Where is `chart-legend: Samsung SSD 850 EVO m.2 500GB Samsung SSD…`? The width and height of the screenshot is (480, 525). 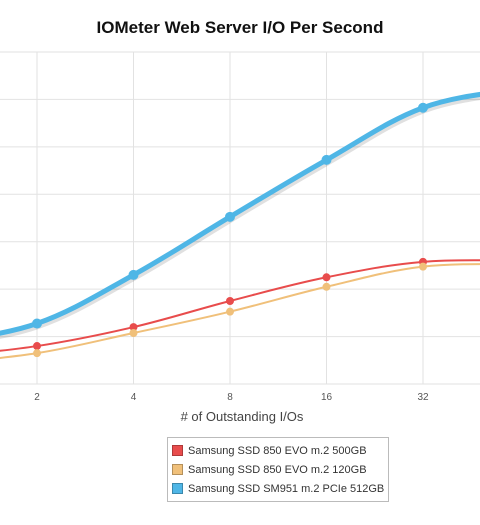
chart-legend: Samsung SSD 850 EVO m.2 500GB Samsung SSD… is located at coordinates (278, 469).